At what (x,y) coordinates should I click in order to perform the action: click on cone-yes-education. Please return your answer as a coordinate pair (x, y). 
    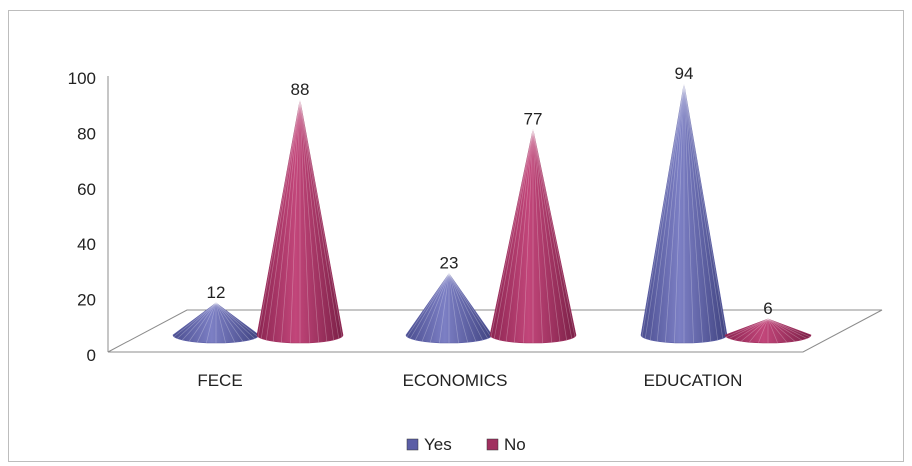
    Looking at the image, I should click on (684, 213).